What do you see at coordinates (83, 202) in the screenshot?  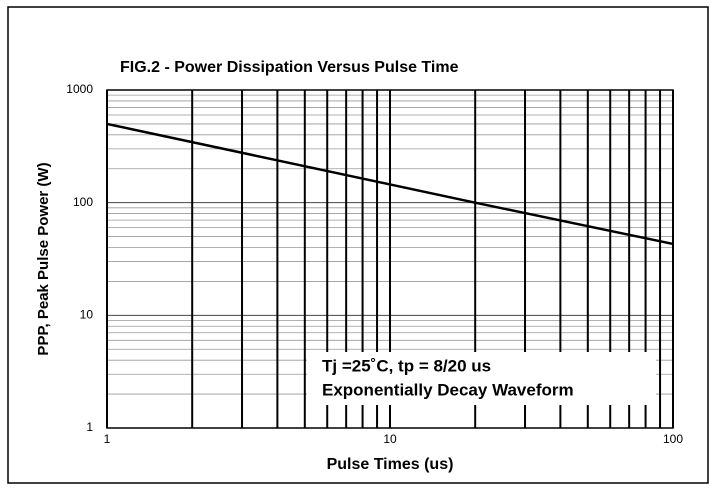 I see `y-tick-label: 100` at bounding box center [83, 202].